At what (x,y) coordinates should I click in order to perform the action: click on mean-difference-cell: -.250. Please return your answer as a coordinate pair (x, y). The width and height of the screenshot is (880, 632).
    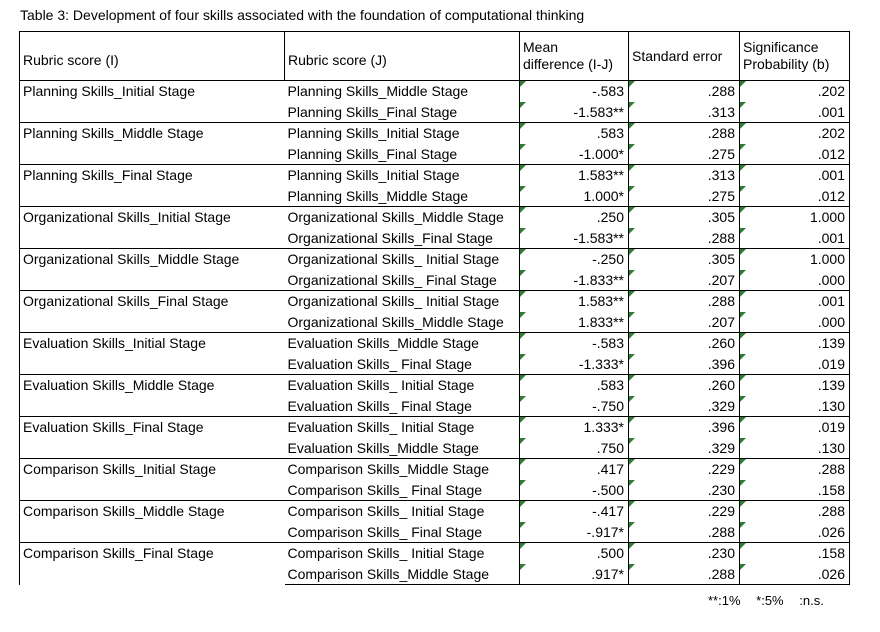
    Looking at the image, I should click on (574, 259).